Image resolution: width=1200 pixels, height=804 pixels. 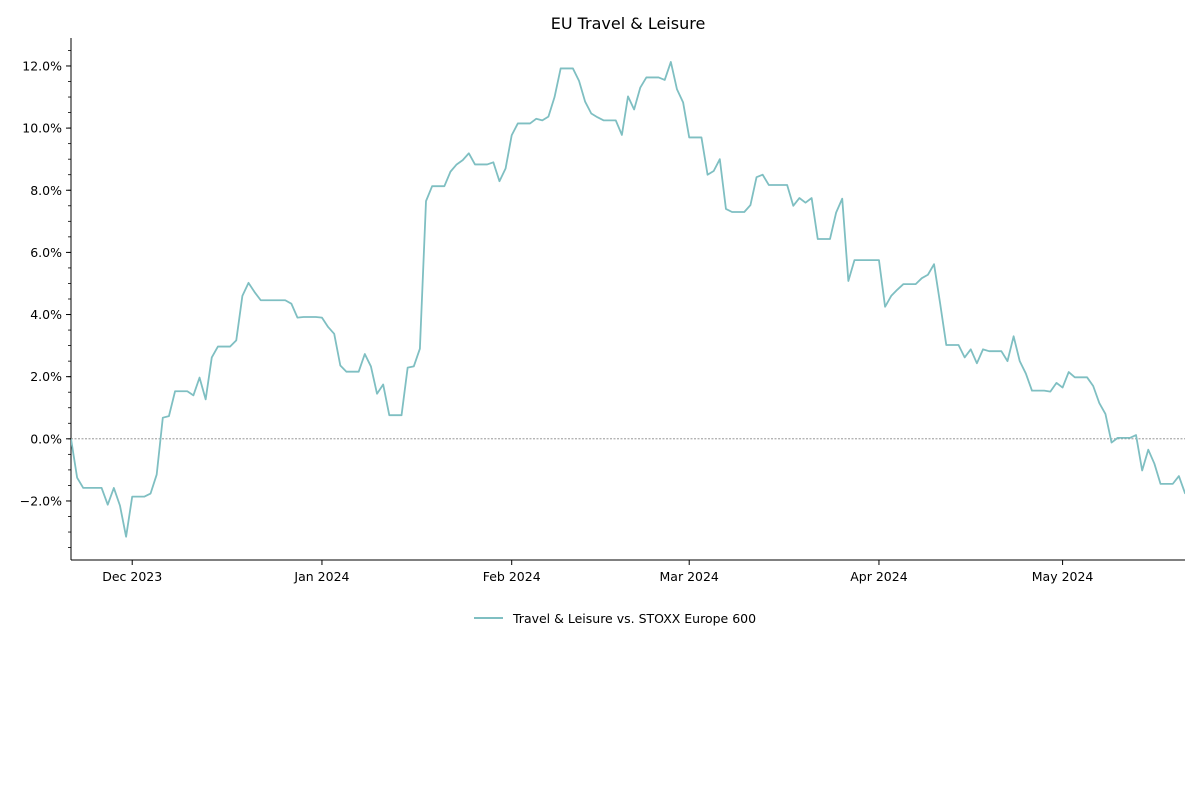 What do you see at coordinates (46, 314) in the screenshot?
I see `y-tick-label: 4.0%` at bounding box center [46, 314].